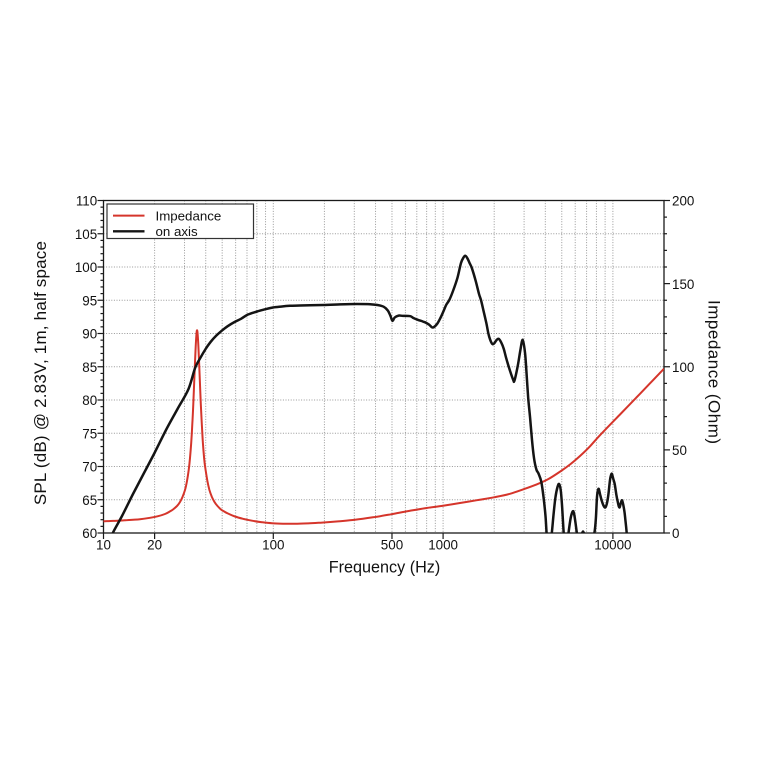 The height and width of the screenshot is (773, 768). What do you see at coordinates (392, 545) in the screenshot?
I see `svg-text: 500` at bounding box center [392, 545].